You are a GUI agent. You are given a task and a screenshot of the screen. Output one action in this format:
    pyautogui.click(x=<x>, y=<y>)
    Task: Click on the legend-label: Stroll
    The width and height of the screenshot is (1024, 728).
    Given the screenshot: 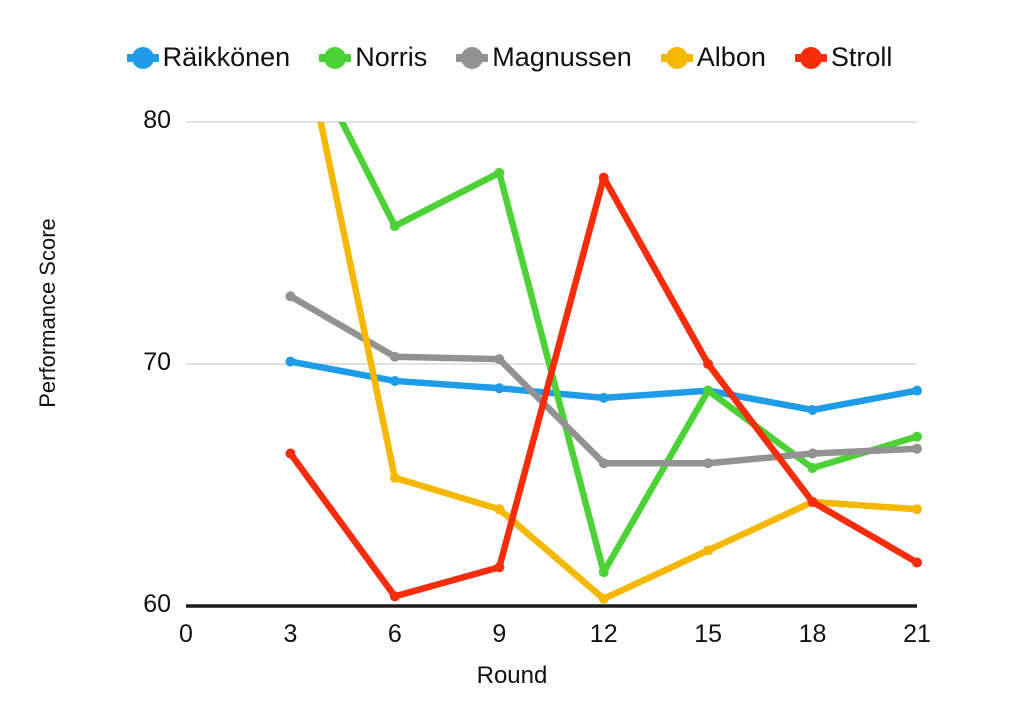 What is the action you would take?
    pyautogui.click(x=861, y=57)
    